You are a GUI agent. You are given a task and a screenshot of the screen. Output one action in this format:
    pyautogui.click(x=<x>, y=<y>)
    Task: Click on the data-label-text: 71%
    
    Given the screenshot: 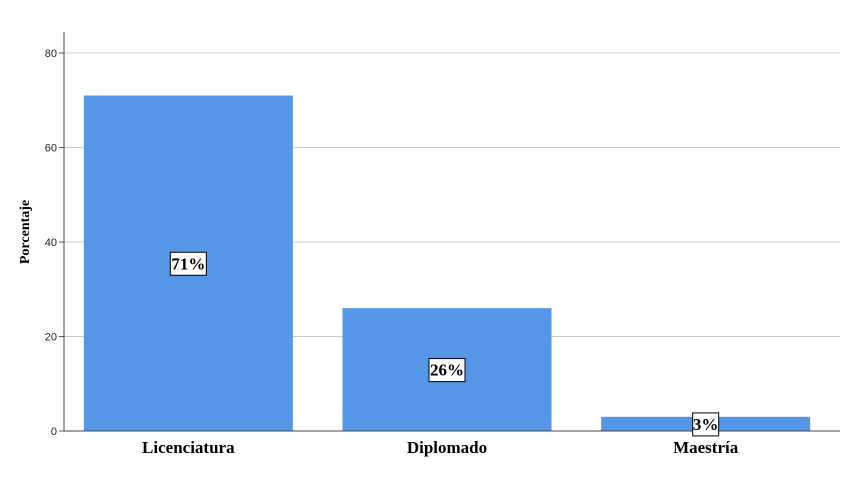 What is the action you would take?
    pyautogui.click(x=188, y=263)
    